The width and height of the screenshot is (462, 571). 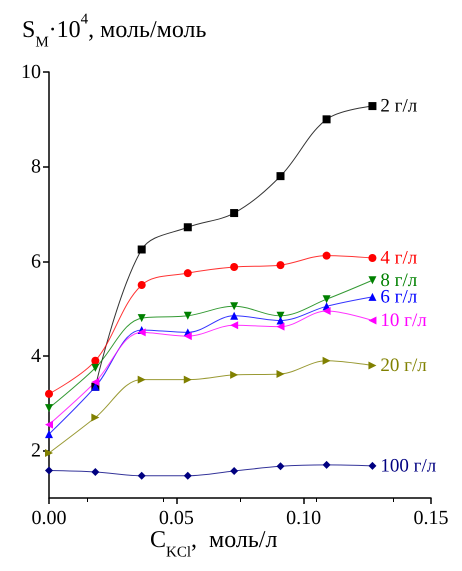 What do you see at coordinates (176, 518) in the screenshot?
I see `x-tick-label: 0.05` at bounding box center [176, 518].